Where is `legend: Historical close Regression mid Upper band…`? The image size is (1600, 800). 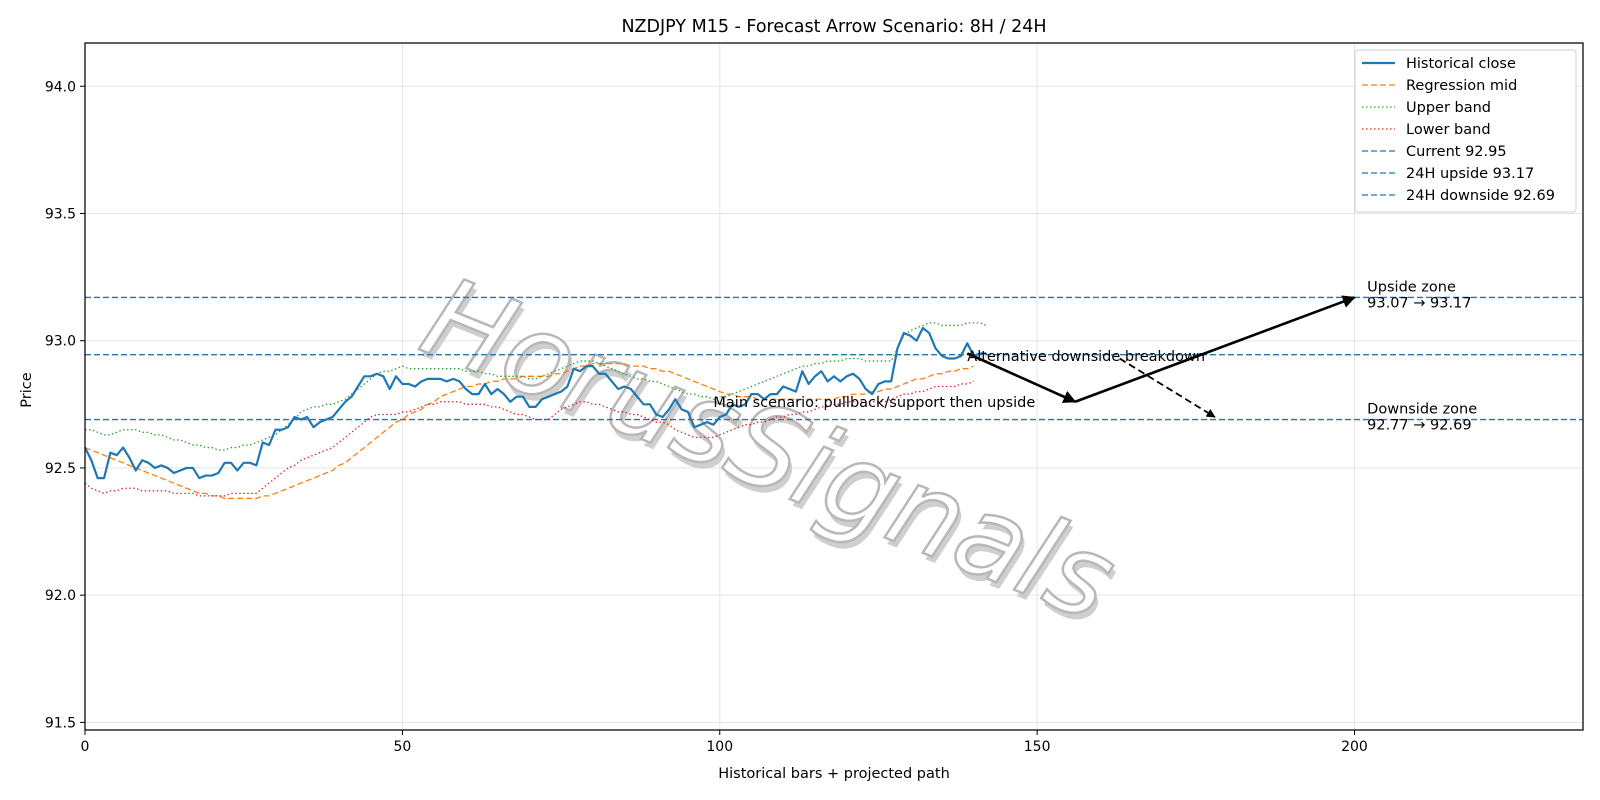 legend: Historical close Regression mid Upper band… is located at coordinates (1465, 131).